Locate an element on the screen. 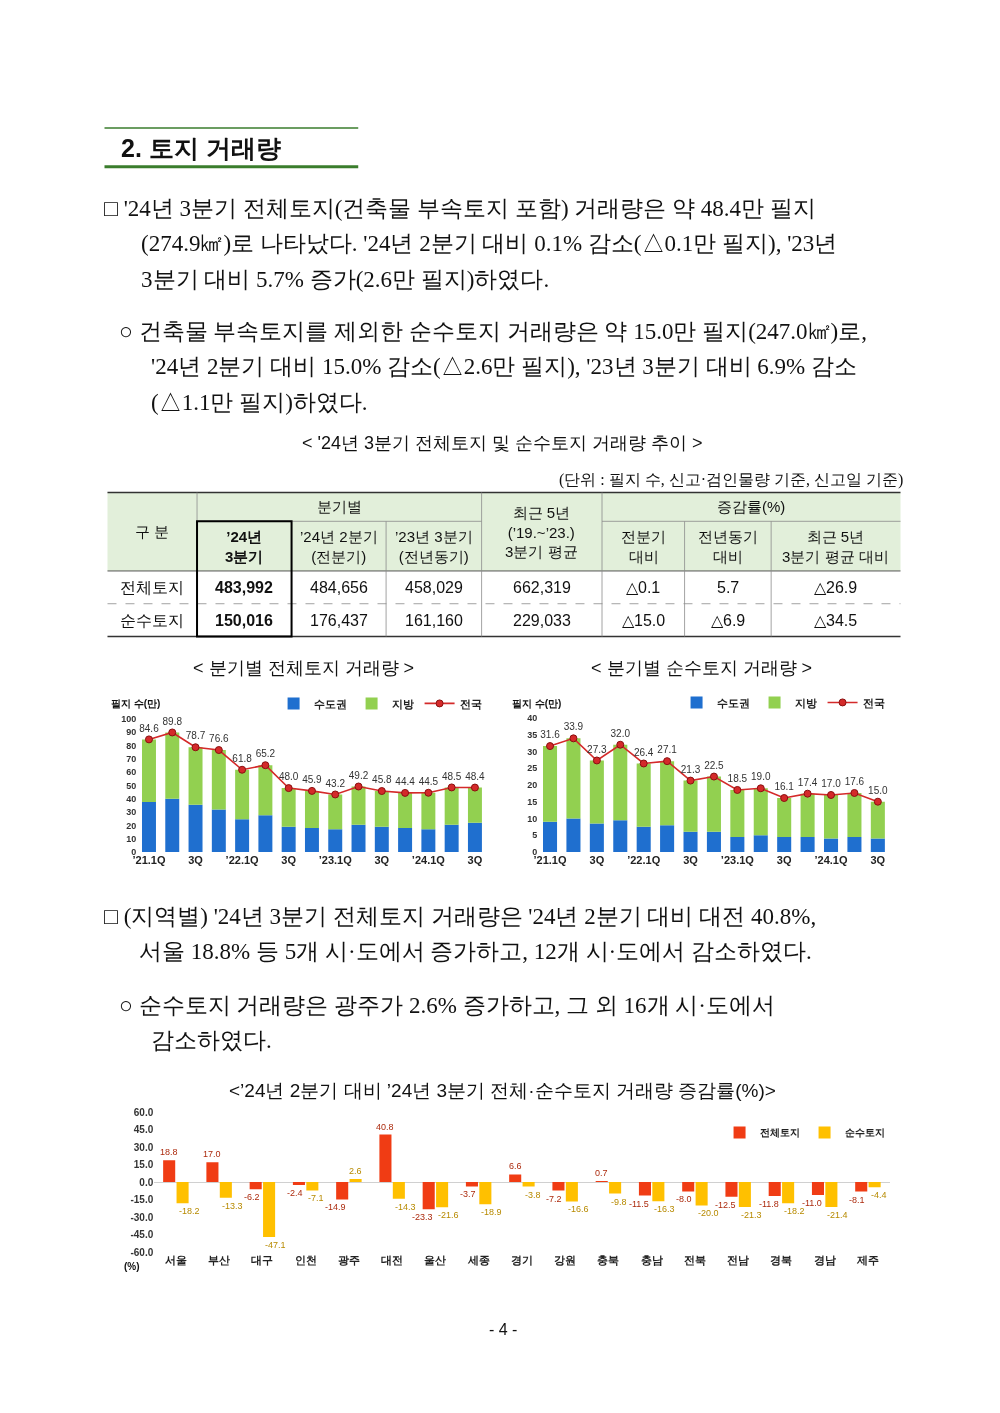 Image resolution: width=1000 pixels, height=1413 pixels. y-axis-title: 필지 수(만) is located at coordinates (136, 703).